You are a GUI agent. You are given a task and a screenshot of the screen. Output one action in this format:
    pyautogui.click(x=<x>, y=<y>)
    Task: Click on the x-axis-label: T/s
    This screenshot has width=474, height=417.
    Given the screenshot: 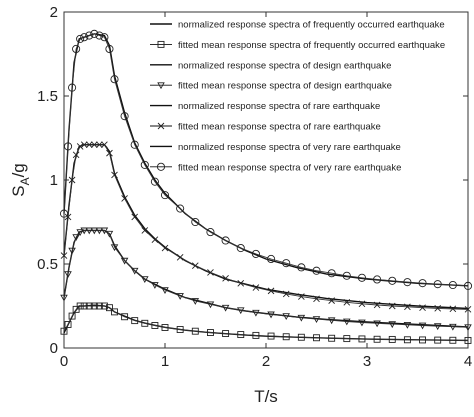 What is the action you would take?
    pyautogui.click(x=266, y=396)
    